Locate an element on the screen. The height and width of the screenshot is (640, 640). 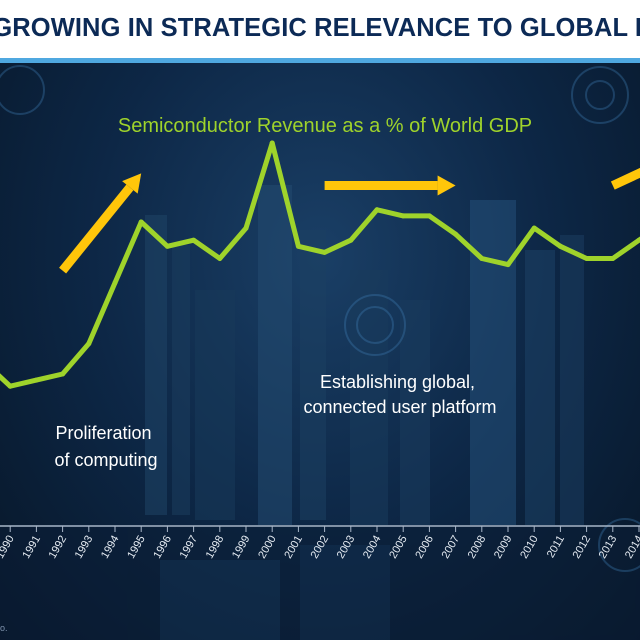
data-point-2002 is located at coordinates (325, 252).